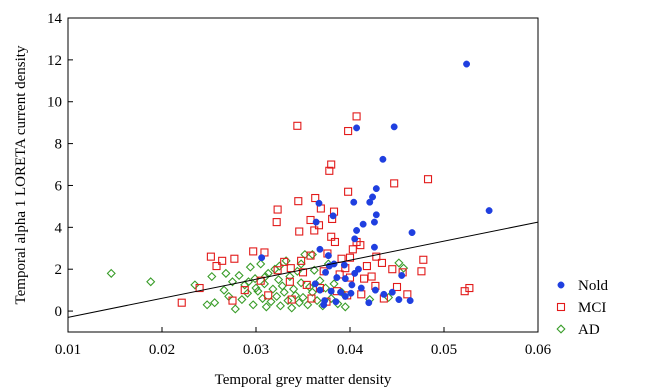 Image resolution: width=652 pixels, height=392 pixels. I want to click on series-ad, so click(257, 281).